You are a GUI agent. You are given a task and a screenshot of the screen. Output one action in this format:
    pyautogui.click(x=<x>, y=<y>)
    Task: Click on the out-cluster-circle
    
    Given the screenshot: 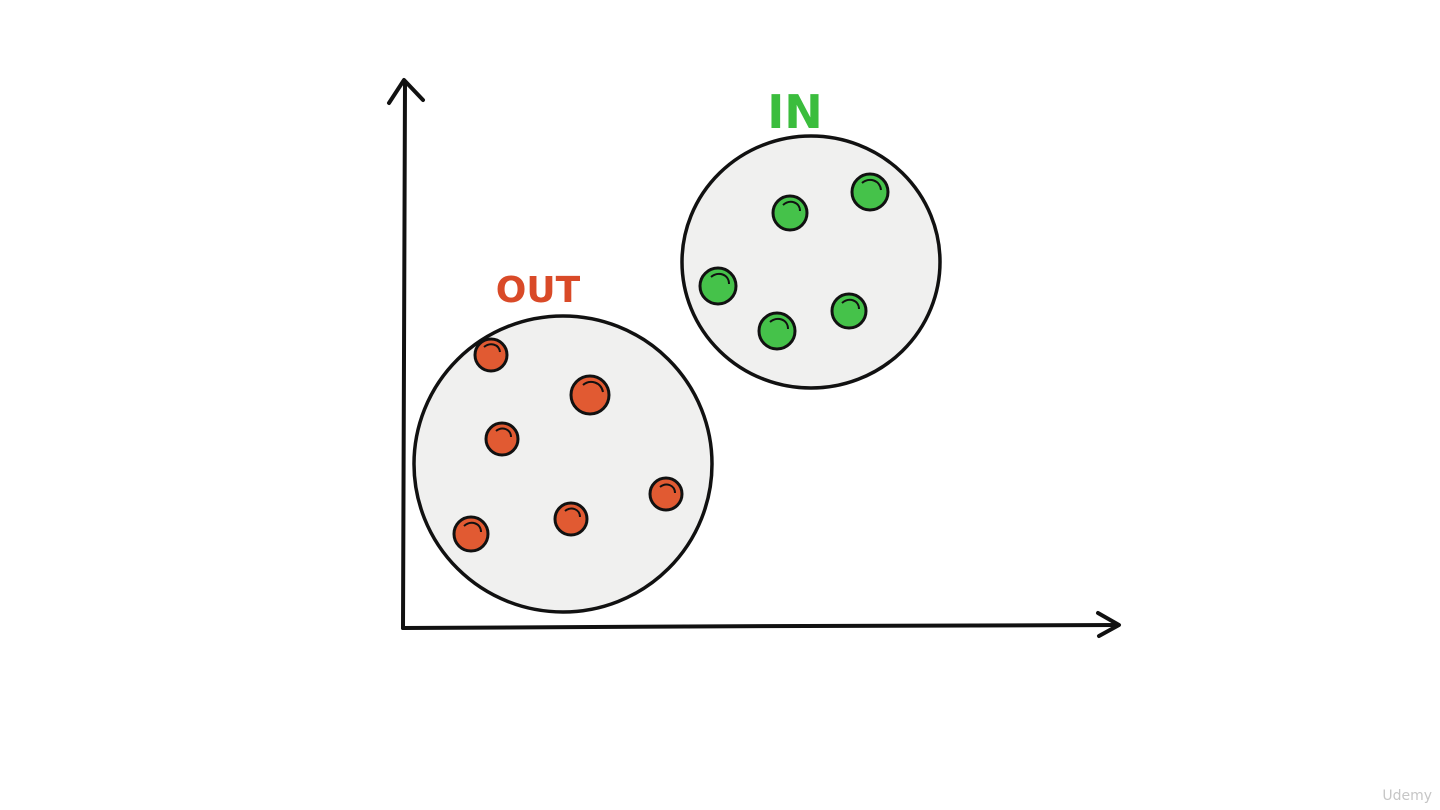 What is the action you would take?
    pyautogui.click(x=563, y=464)
    